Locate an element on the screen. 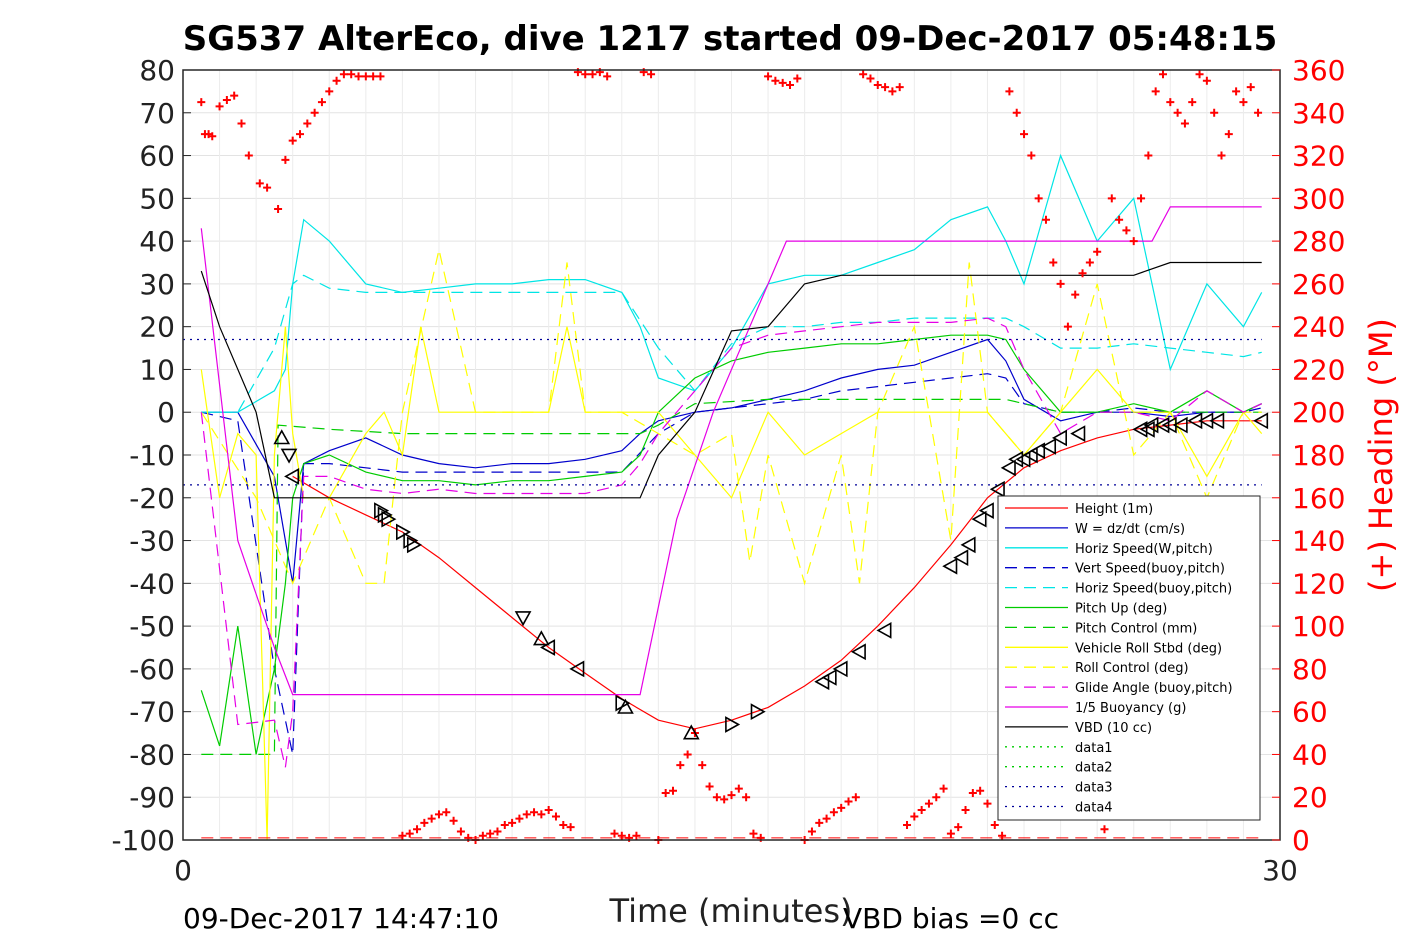 This screenshot has height=945, width=1417. legend-label: data4 is located at coordinates (1094, 808).